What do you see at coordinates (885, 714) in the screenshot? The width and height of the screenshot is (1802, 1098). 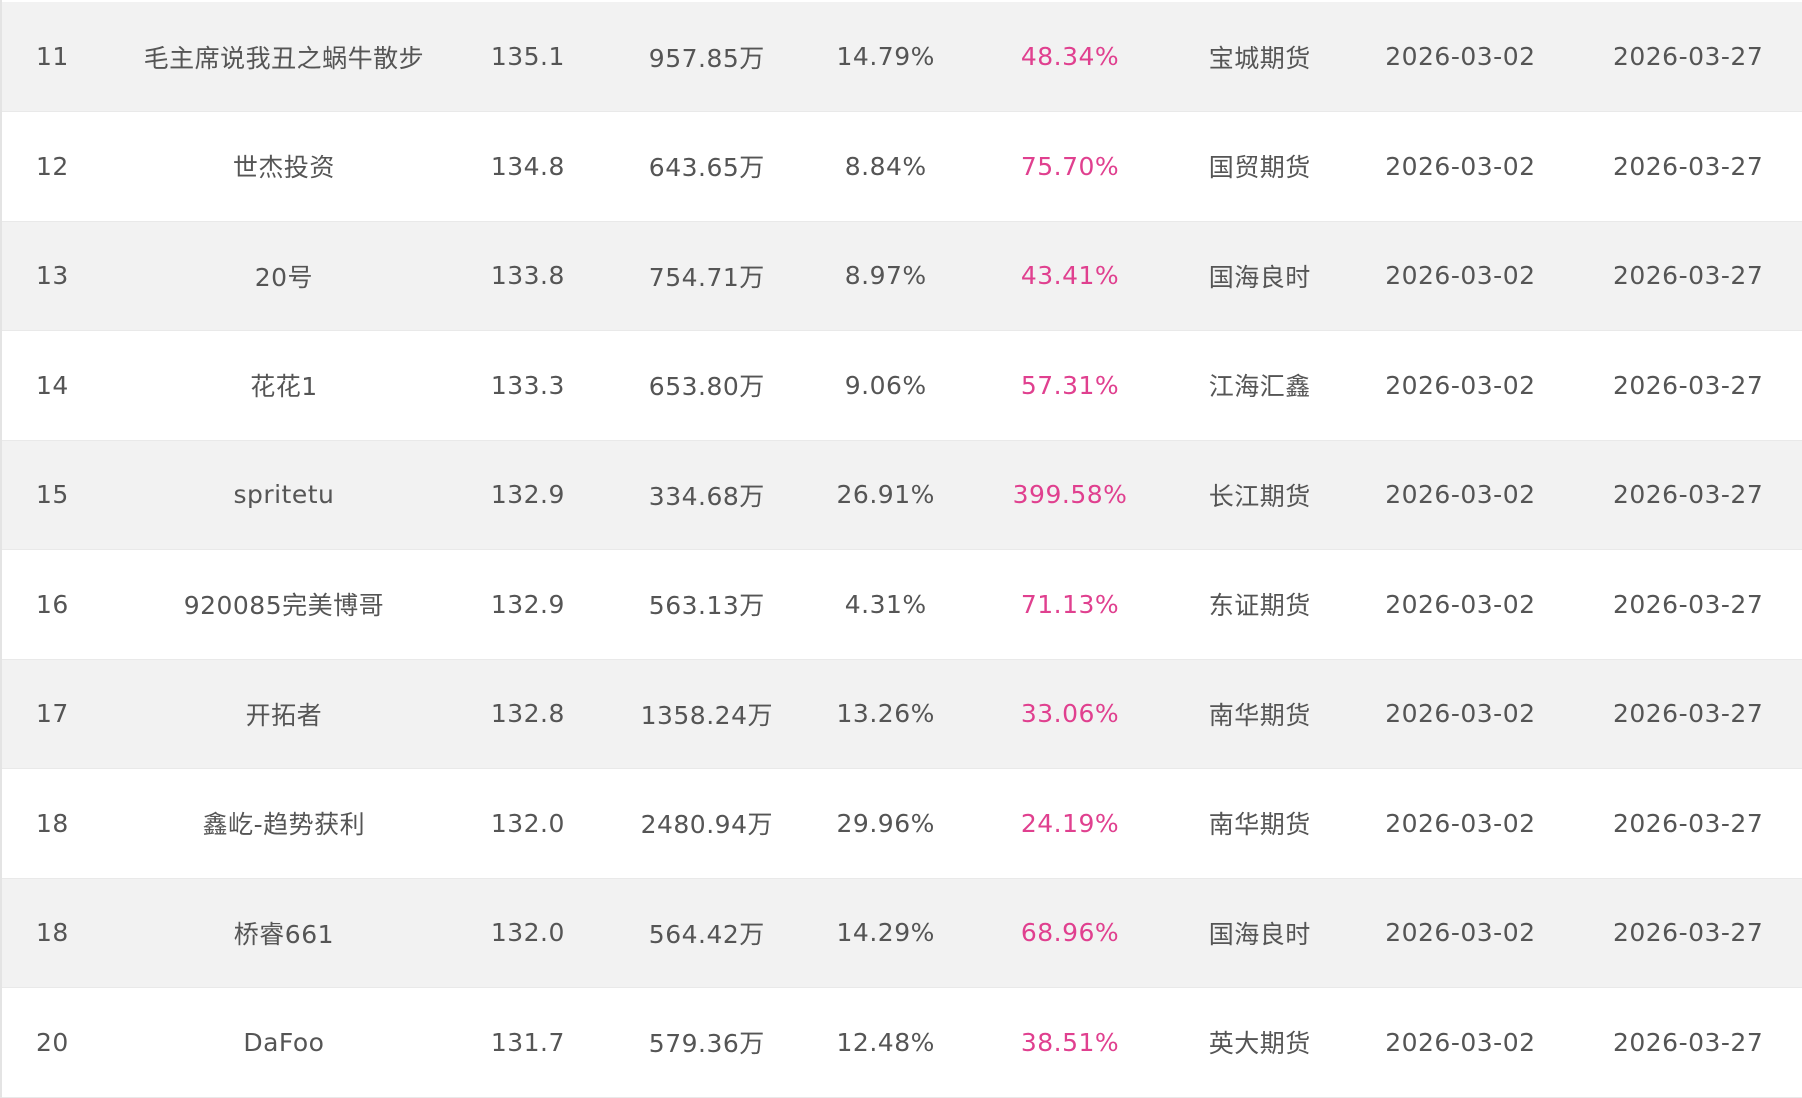 I see `drawdown-cell: 13.26%` at bounding box center [885, 714].